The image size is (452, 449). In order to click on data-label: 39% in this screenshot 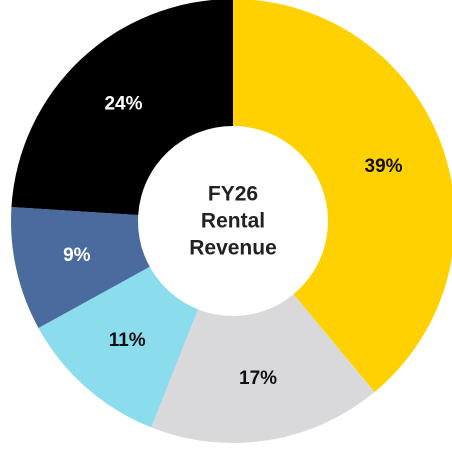, I will do `click(384, 166)`.